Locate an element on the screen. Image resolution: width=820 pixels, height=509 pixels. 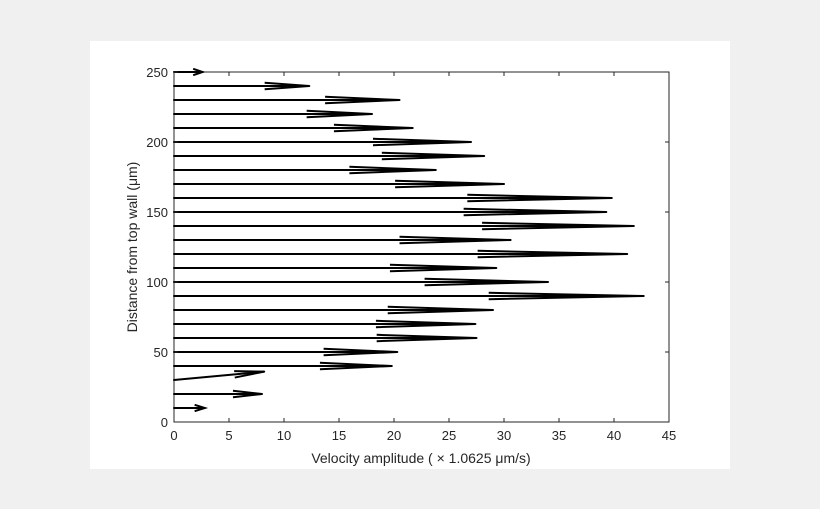
x-tick-label: 20 is located at coordinates (394, 435).